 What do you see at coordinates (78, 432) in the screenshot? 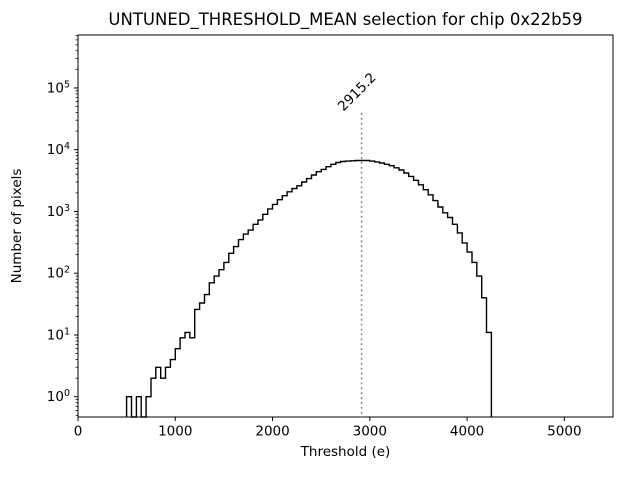
I see `x-tick-label: 0` at bounding box center [78, 432].